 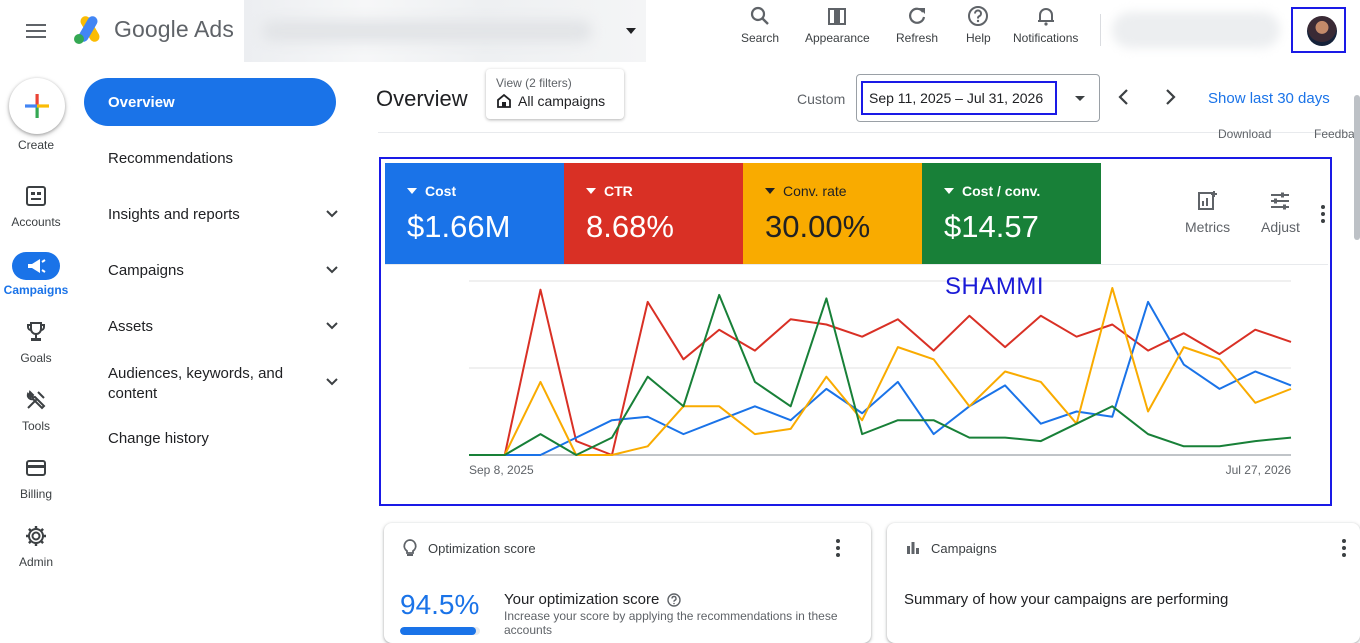 What do you see at coordinates (1269, 98) in the screenshot?
I see `show-last-30-days-link: Show last 30 days` at bounding box center [1269, 98].